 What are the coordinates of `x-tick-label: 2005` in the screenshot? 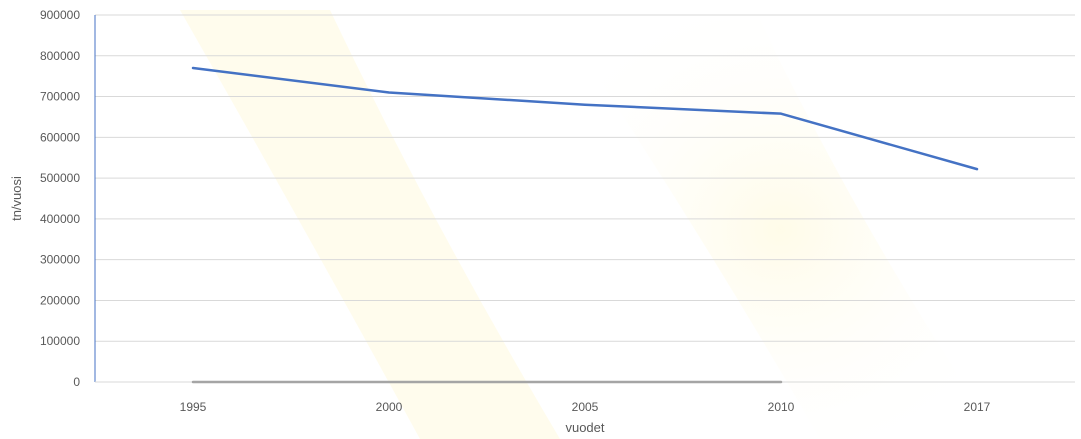 It's located at (585, 407).